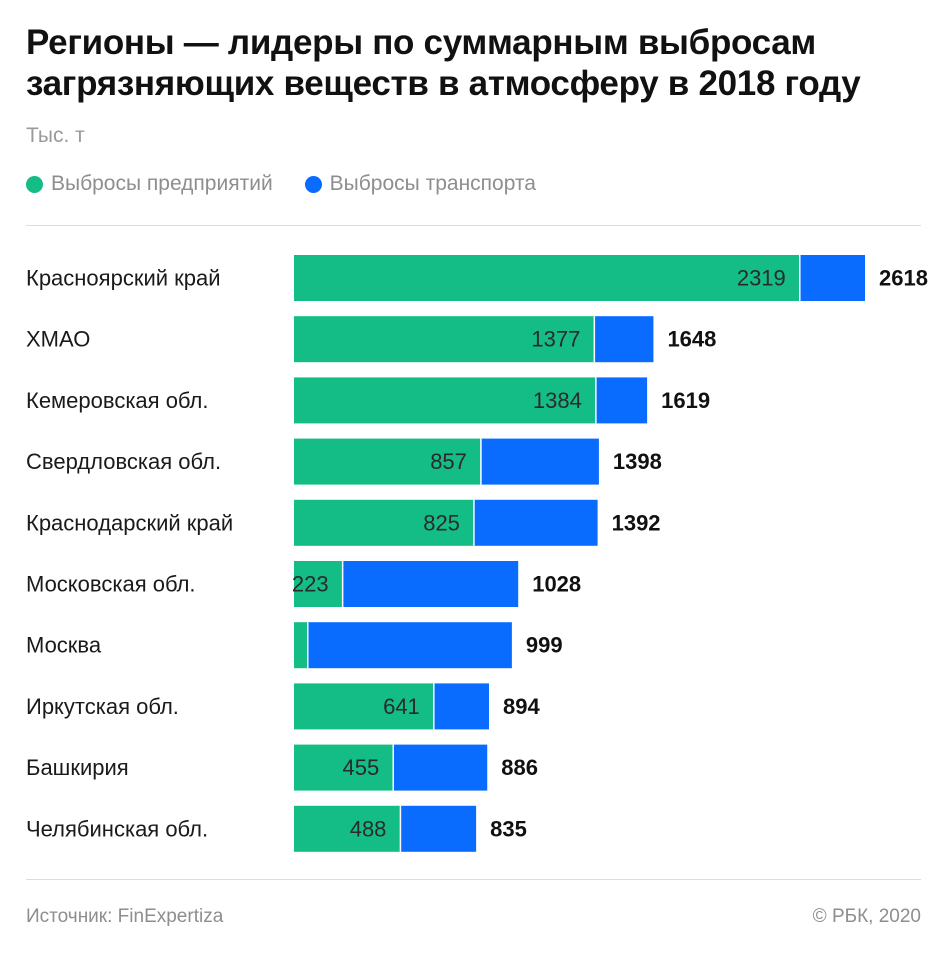 The width and height of the screenshot is (945, 957). Describe the element at coordinates (368, 828) in the screenshot. I see `value-label-enterprises: 488` at that location.